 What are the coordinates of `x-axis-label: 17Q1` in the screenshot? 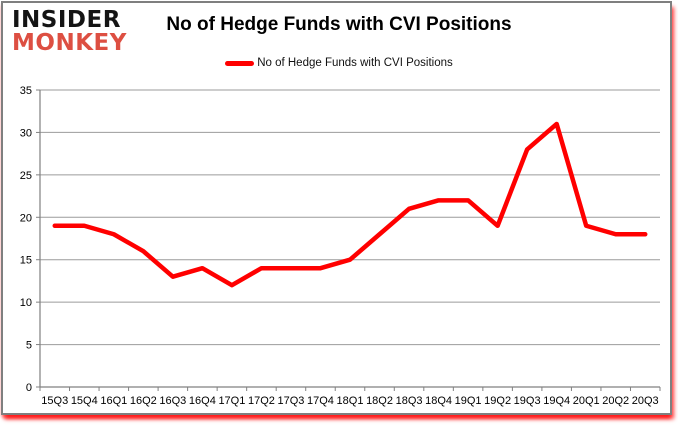 It's located at (231, 401).